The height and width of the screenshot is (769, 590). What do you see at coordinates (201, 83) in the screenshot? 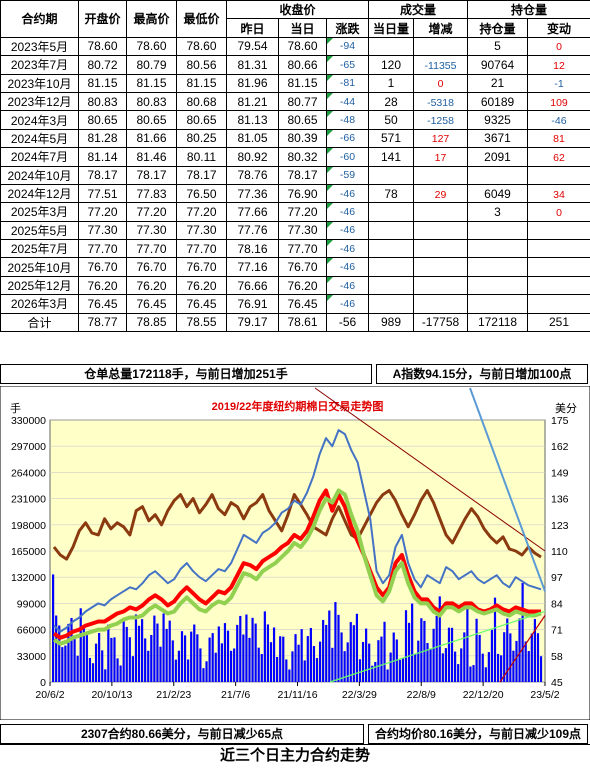
I see `low-cell: 81.15` at bounding box center [201, 83].